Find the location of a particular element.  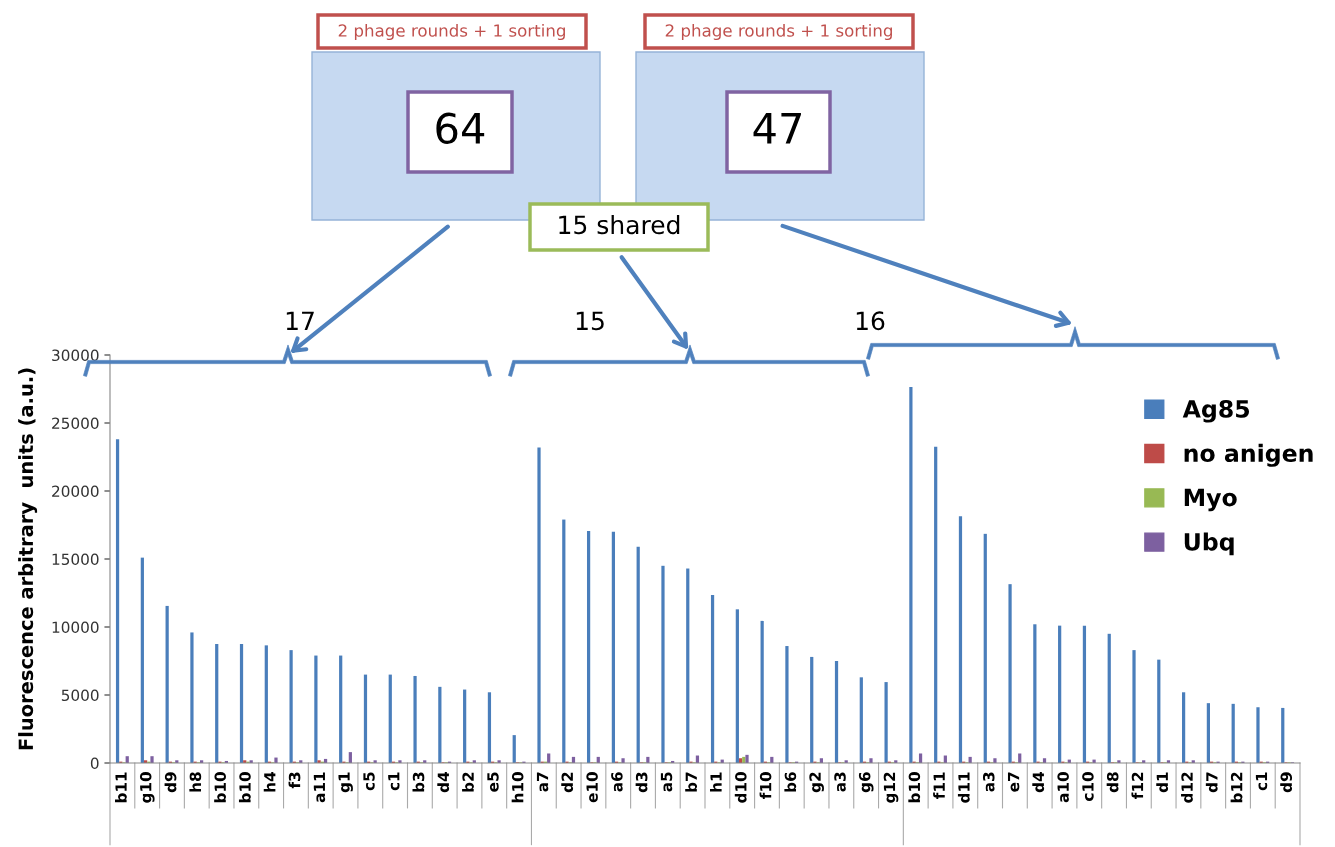

y-tick-label: 10000 is located at coordinates (75, 627).